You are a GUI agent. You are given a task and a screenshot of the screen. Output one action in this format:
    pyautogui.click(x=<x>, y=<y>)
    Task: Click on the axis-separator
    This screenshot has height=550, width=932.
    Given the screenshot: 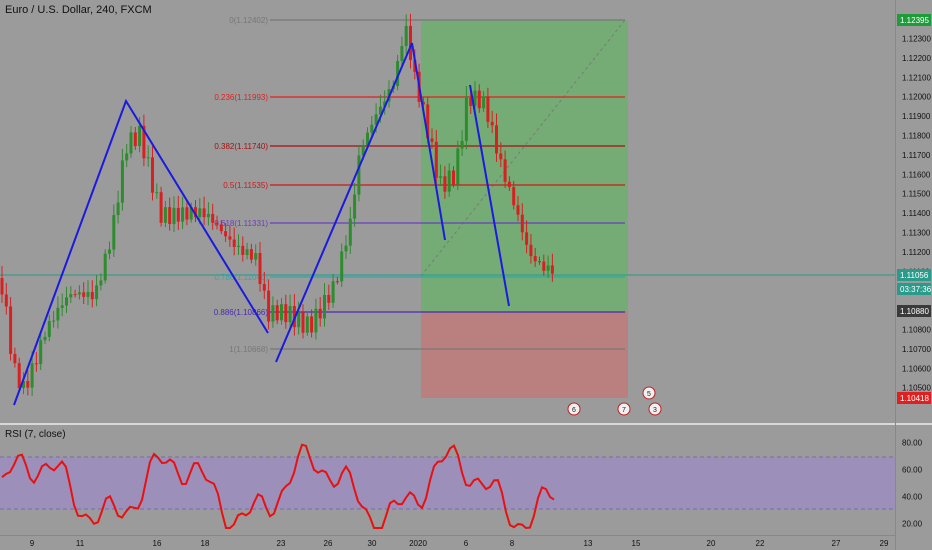 What is the action you would take?
    pyautogui.click(x=895, y=275)
    